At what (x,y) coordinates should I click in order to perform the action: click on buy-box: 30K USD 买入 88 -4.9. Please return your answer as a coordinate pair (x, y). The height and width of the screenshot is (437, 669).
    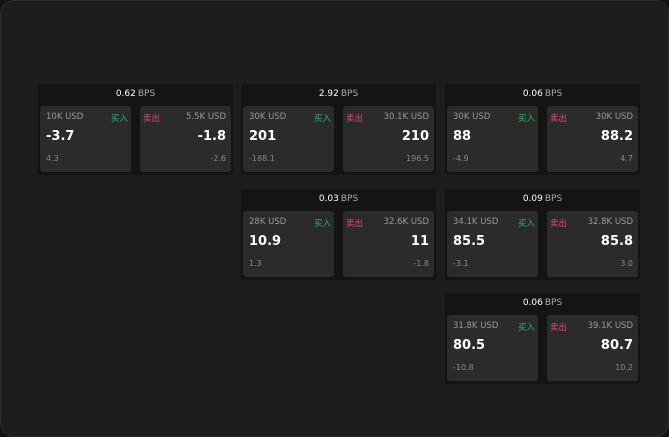
    Looking at the image, I should click on (492, 139).